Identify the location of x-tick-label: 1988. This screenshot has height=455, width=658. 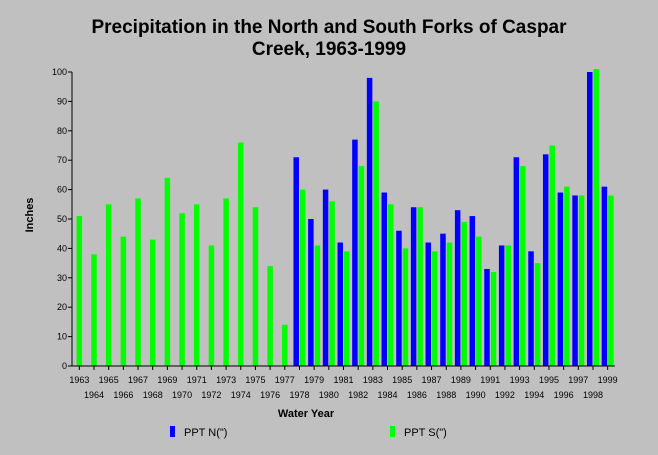
(446, 395).